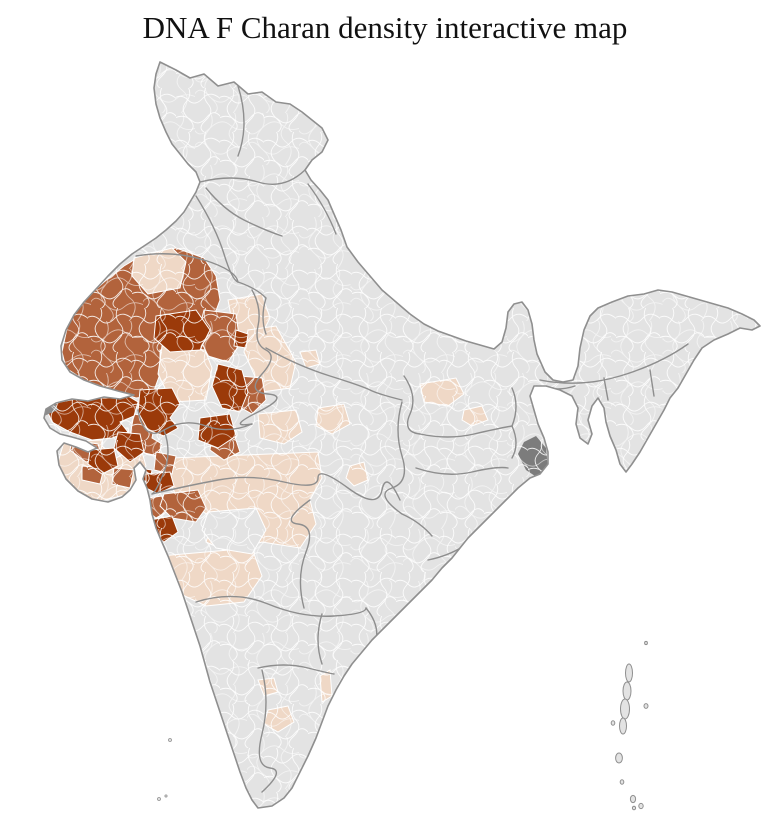 This screenshot has height=816, width=770. What do you see at coordinates (164, 769) in the screenshot?
I see `lakshadweep-islands` at bounding box center [164, 769].